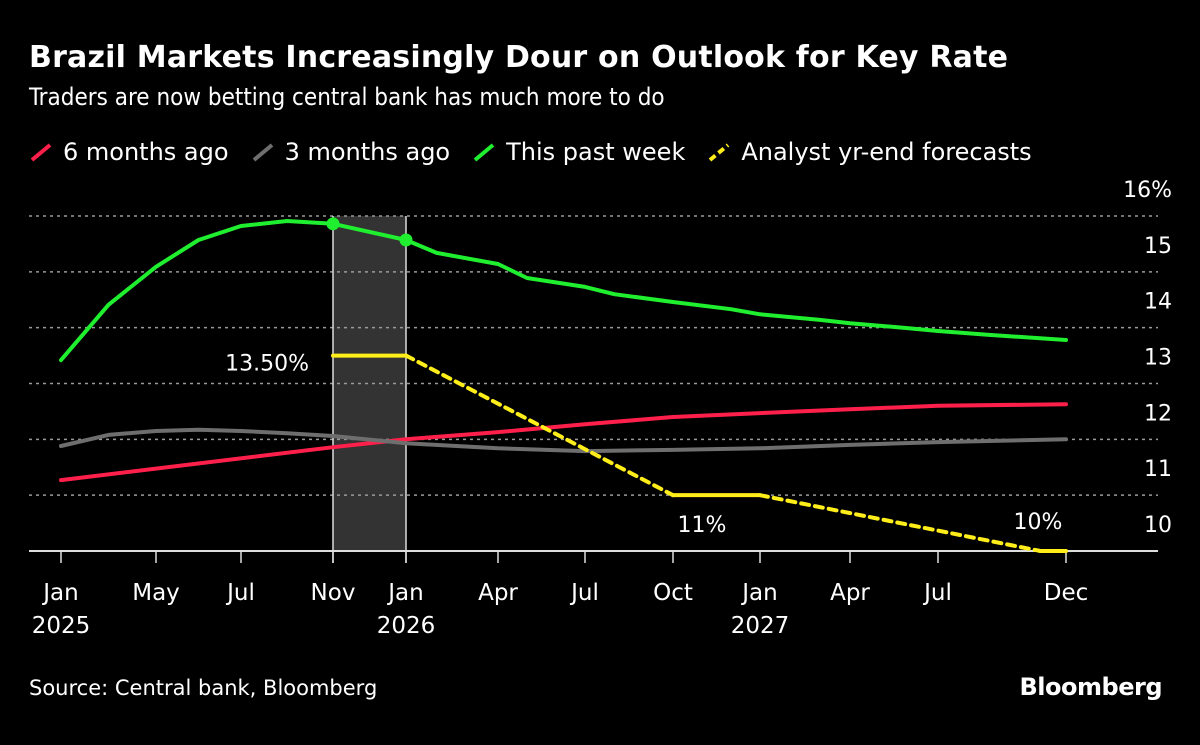  What do you see at coordinates (203, 688) in the screenshot?
I see `source-note: Source: Central bank, Bloomberg` at bounding box center [203, 688].